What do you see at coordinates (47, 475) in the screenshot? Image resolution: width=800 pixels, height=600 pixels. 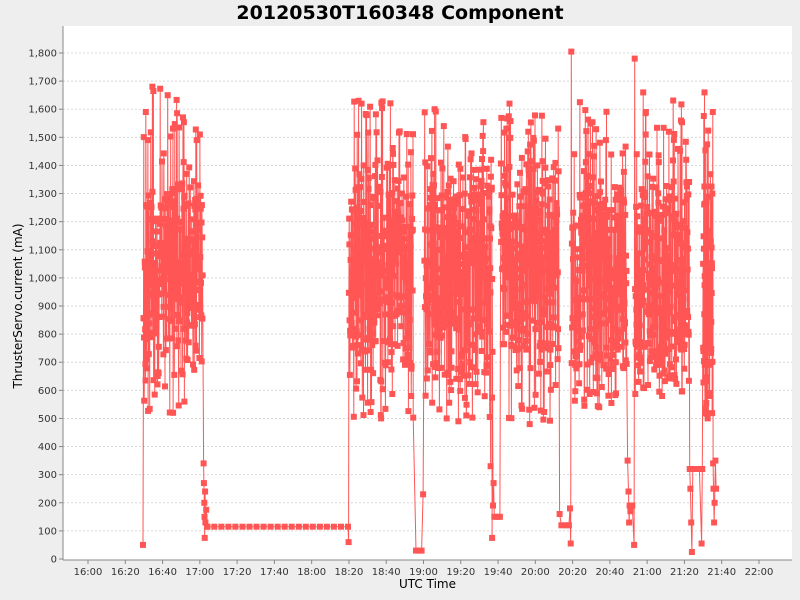 I see `y-tick-label: 300` at bounding box center [47, 475].